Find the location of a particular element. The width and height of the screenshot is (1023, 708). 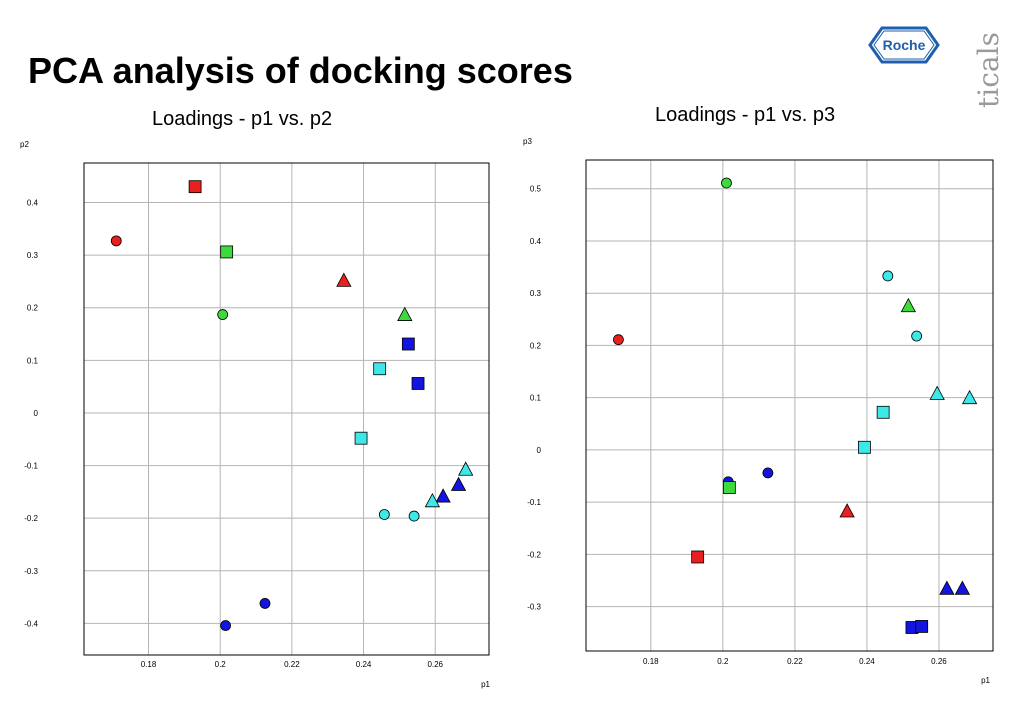

y-axis-label: p3 is located at coordinates (527, 141).